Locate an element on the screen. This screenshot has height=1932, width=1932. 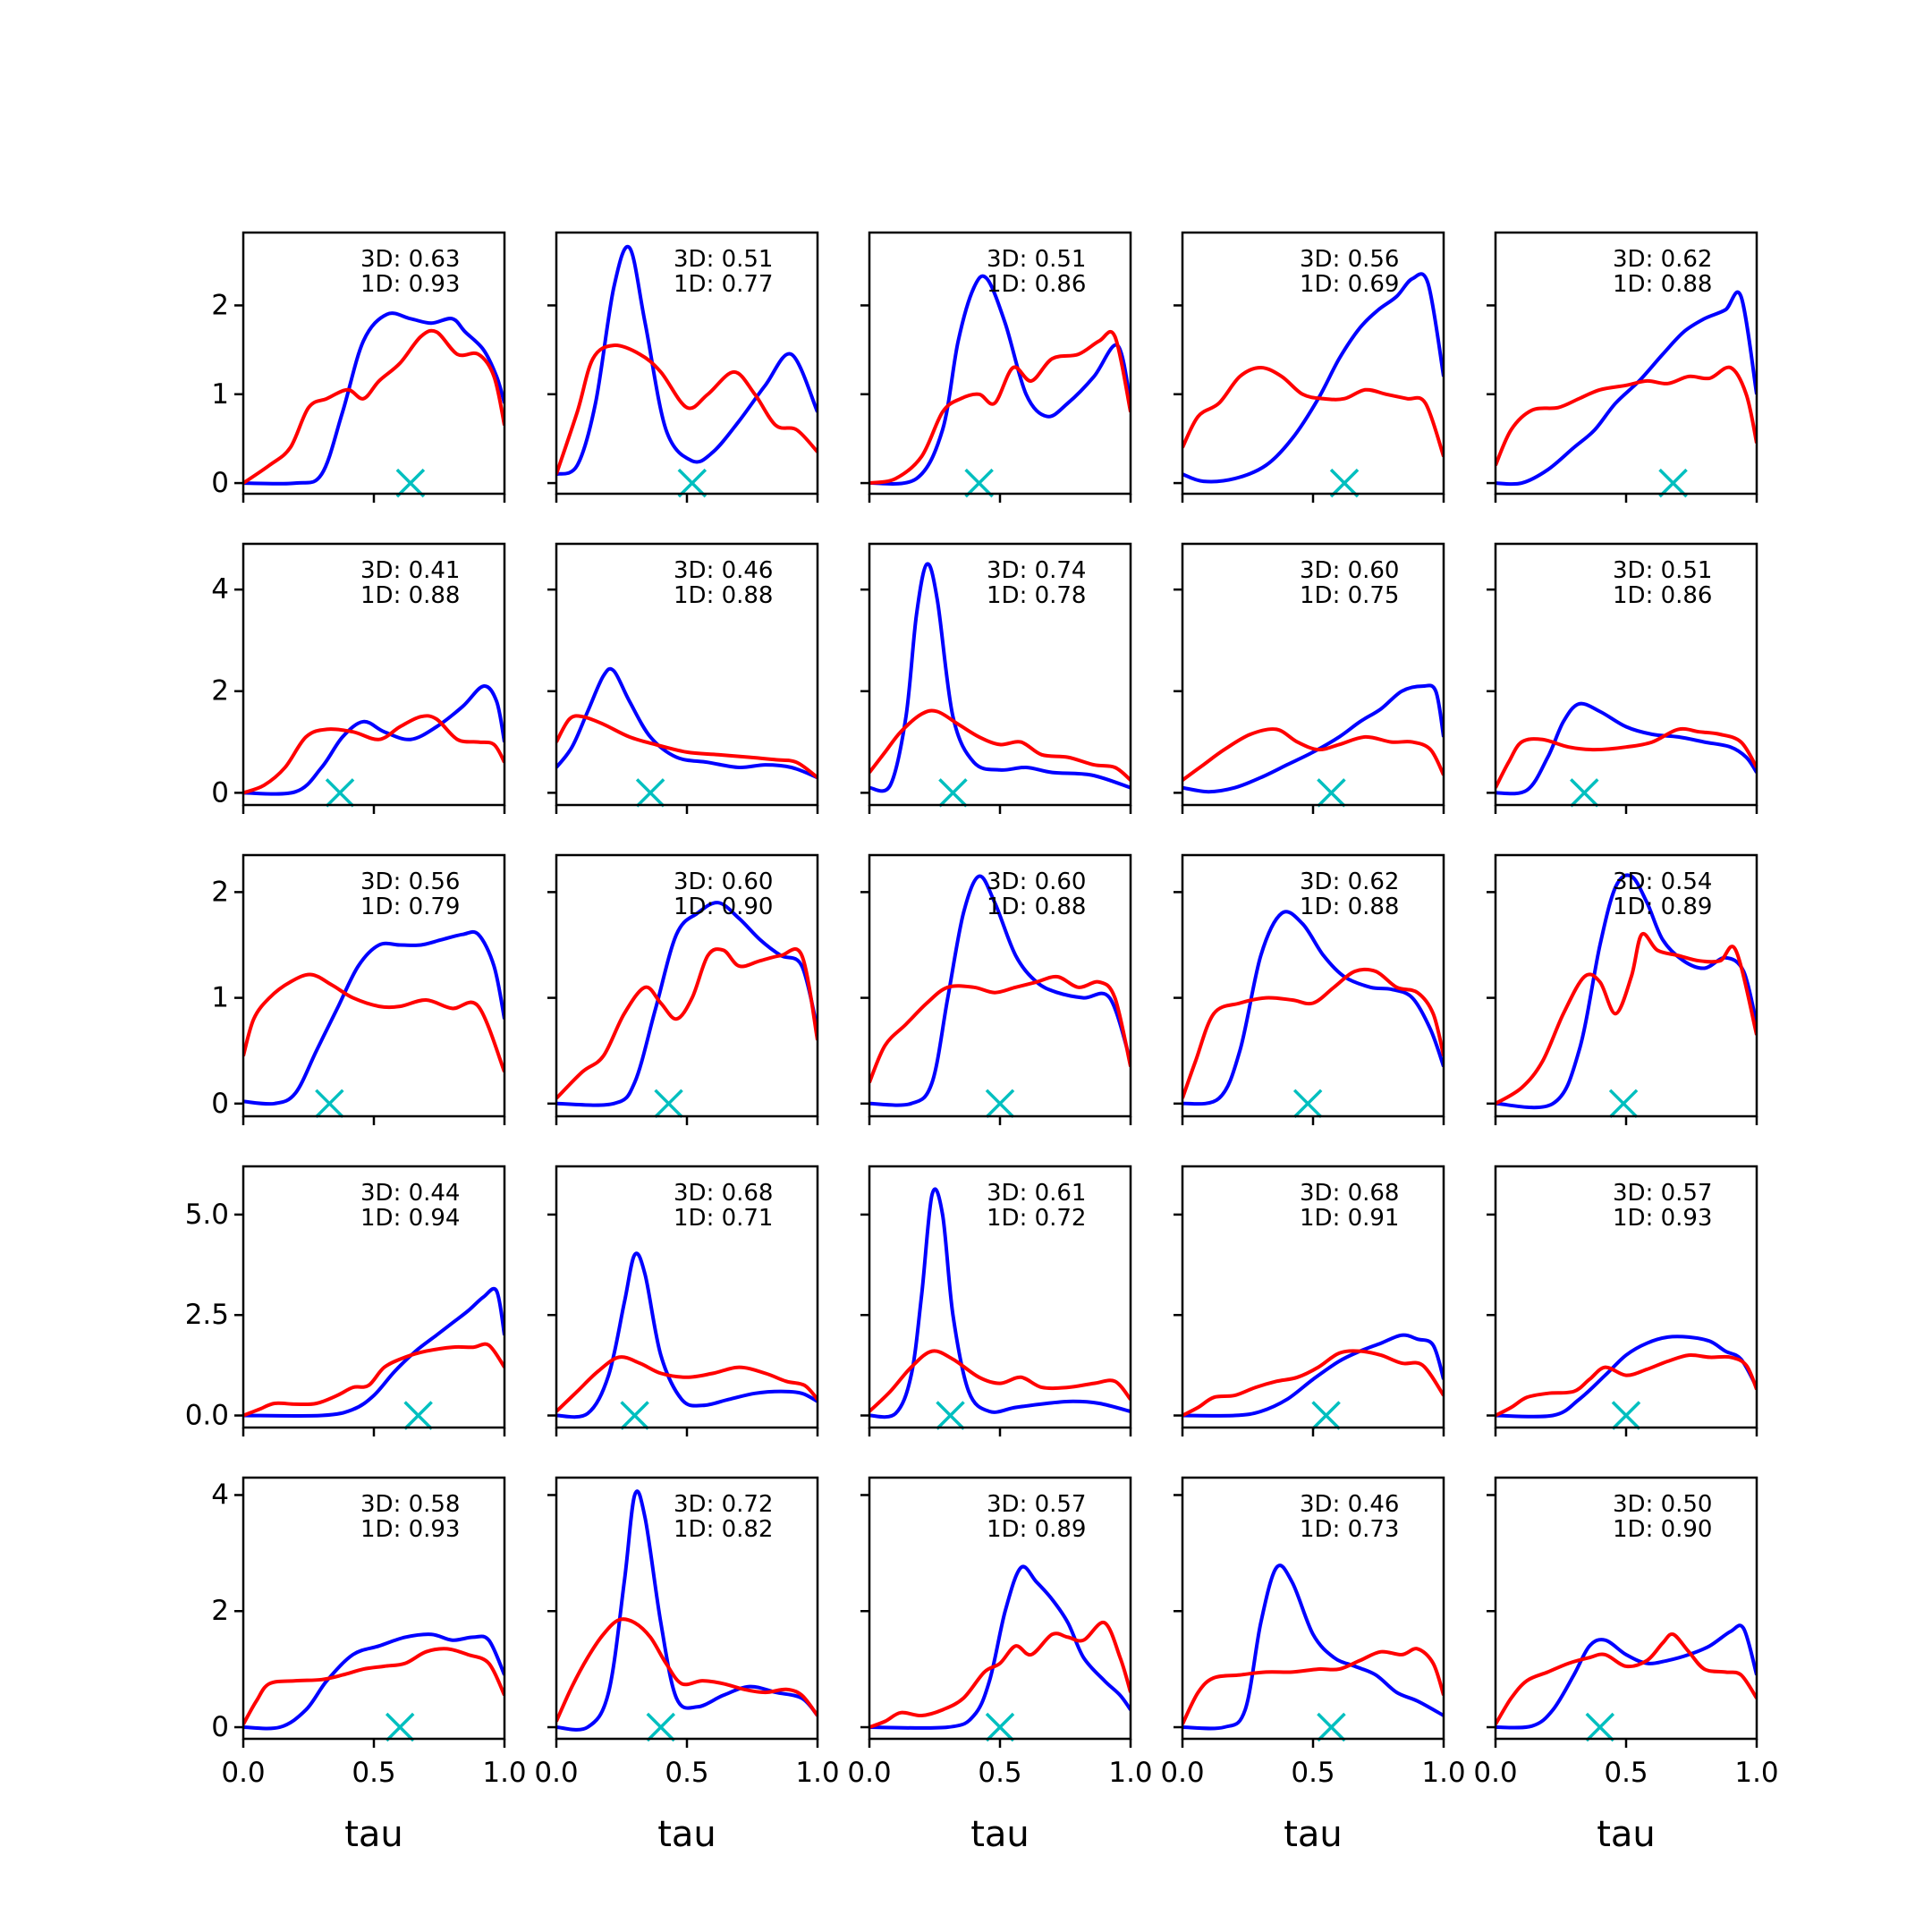
annotation-1d: 1D: 0.79 is located at coordinates (410, 907).